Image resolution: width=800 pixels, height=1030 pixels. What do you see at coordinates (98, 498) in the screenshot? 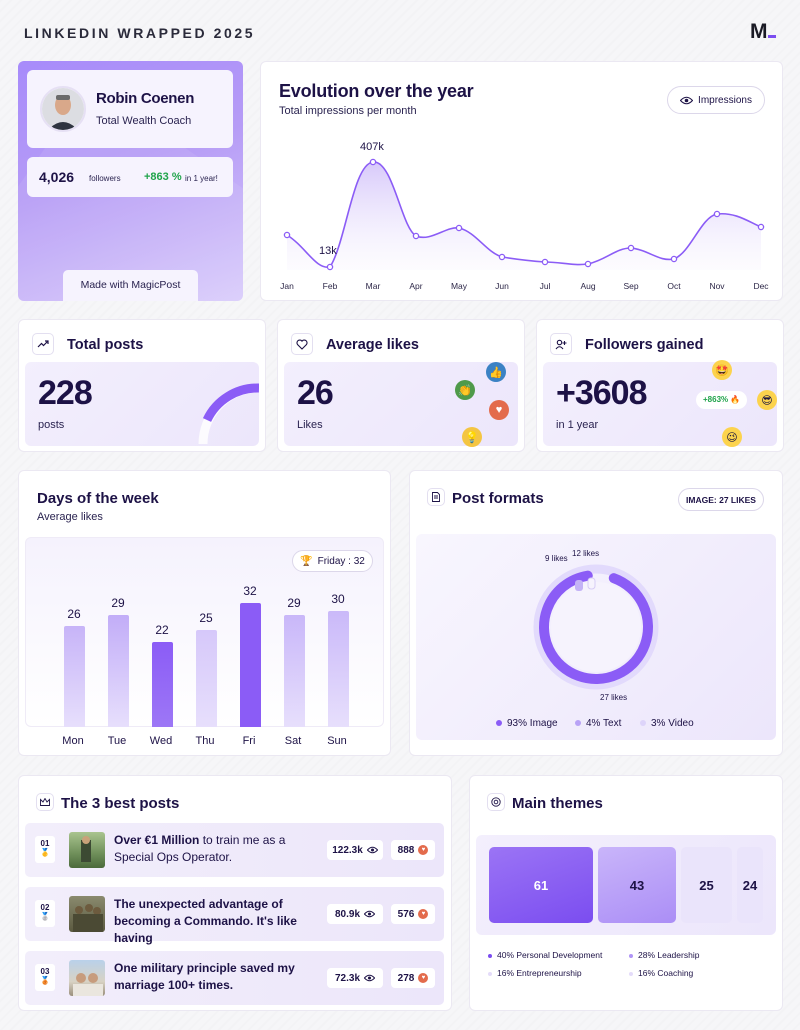
I see `days-title: Days of the week` at bounding box center [98, 498].